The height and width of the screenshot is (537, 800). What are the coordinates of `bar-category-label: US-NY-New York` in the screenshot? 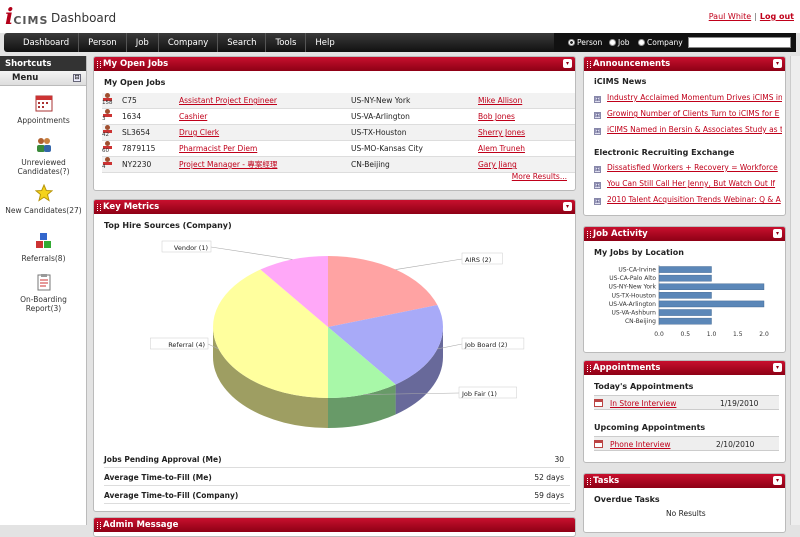 It's located at (633, 287).